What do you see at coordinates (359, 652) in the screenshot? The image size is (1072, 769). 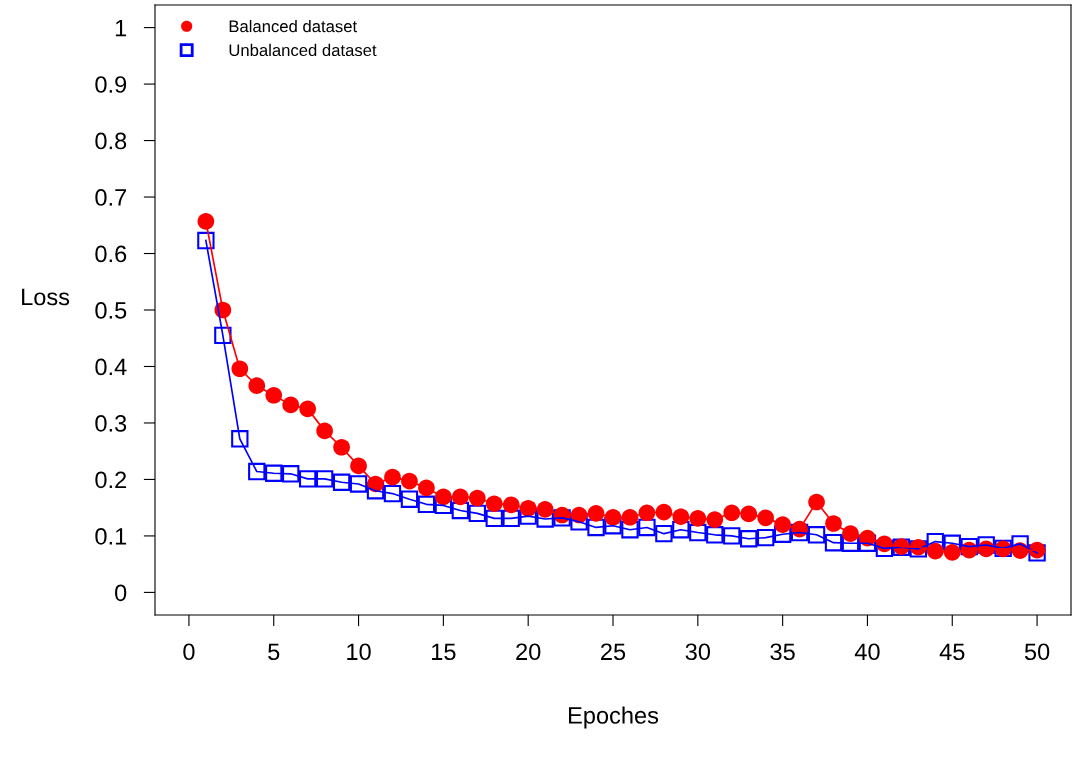 I see `x-tick-label: 10` at bounding box center [359, 652].